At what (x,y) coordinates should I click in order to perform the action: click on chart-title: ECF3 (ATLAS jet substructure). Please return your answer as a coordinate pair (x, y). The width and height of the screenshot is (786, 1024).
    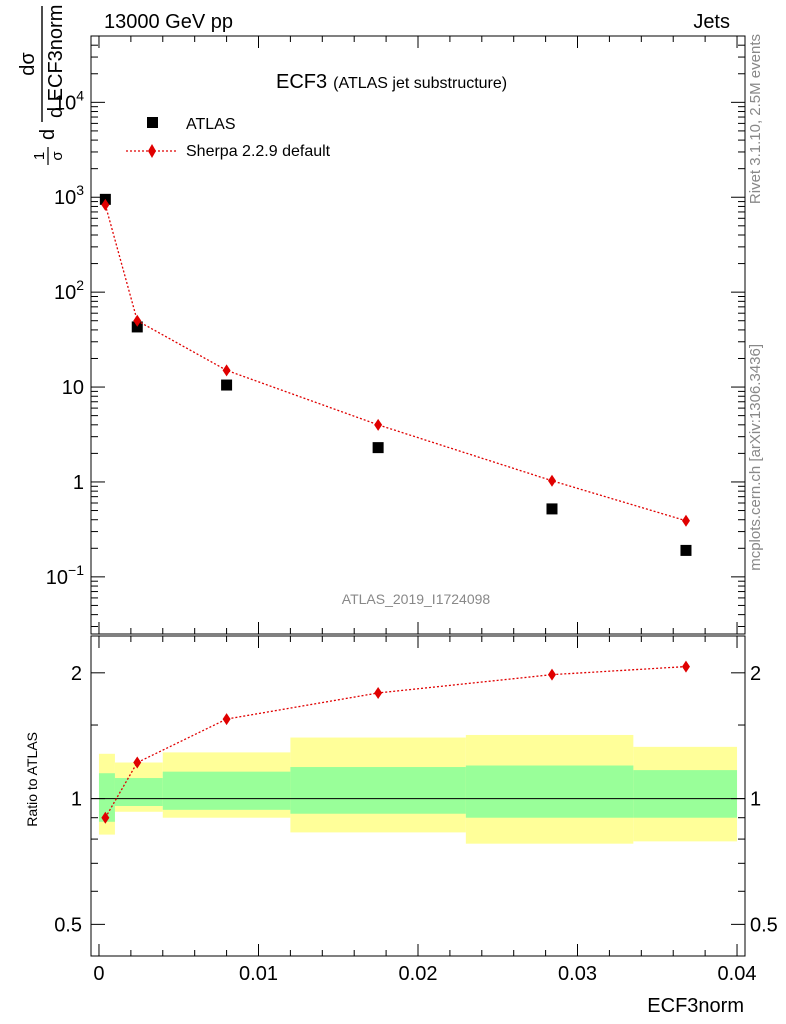
    Looking at the image, I should click on (391, 82).